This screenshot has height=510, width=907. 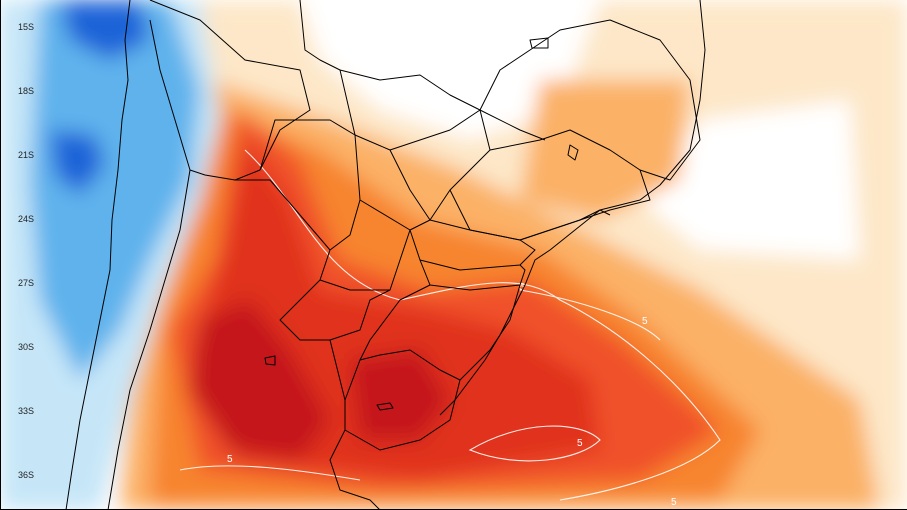 I want to click on lat-label-24s: 24S, so click(x=26, y=219).